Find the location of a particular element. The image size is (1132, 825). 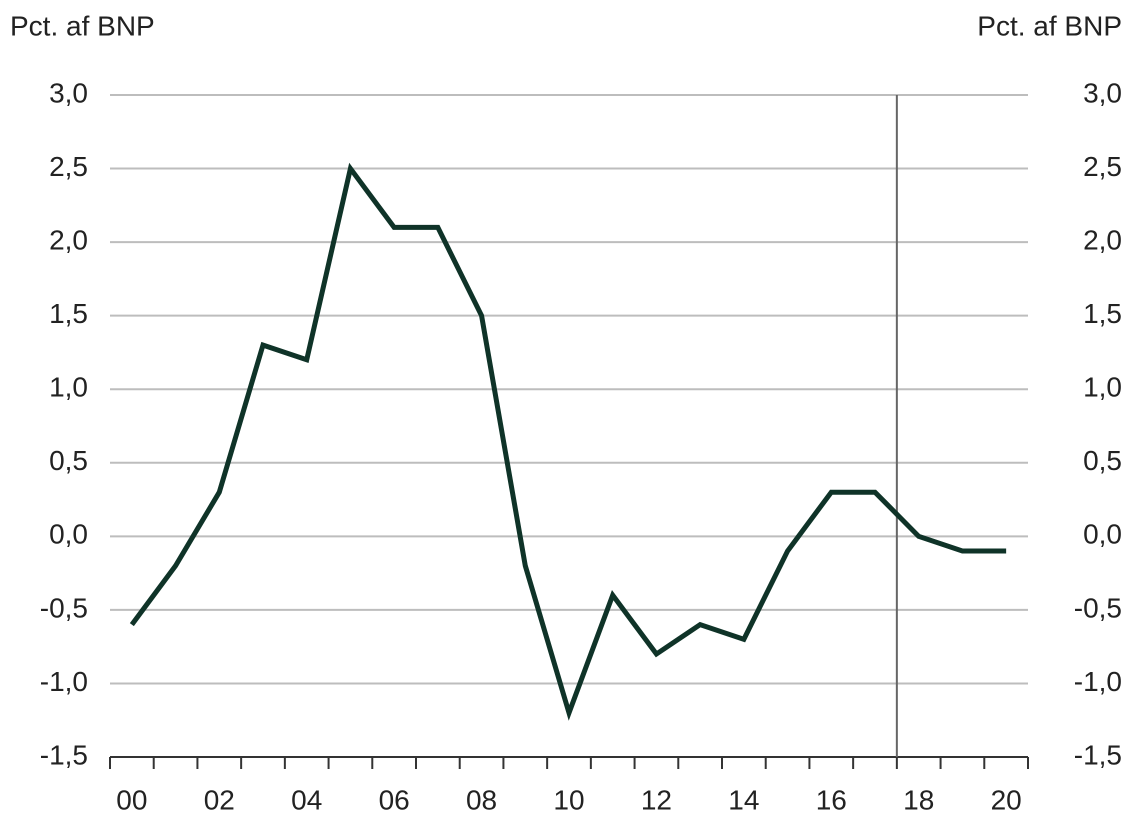

y2-tick-label: -0,5 is located at coordinates (1098, 607).